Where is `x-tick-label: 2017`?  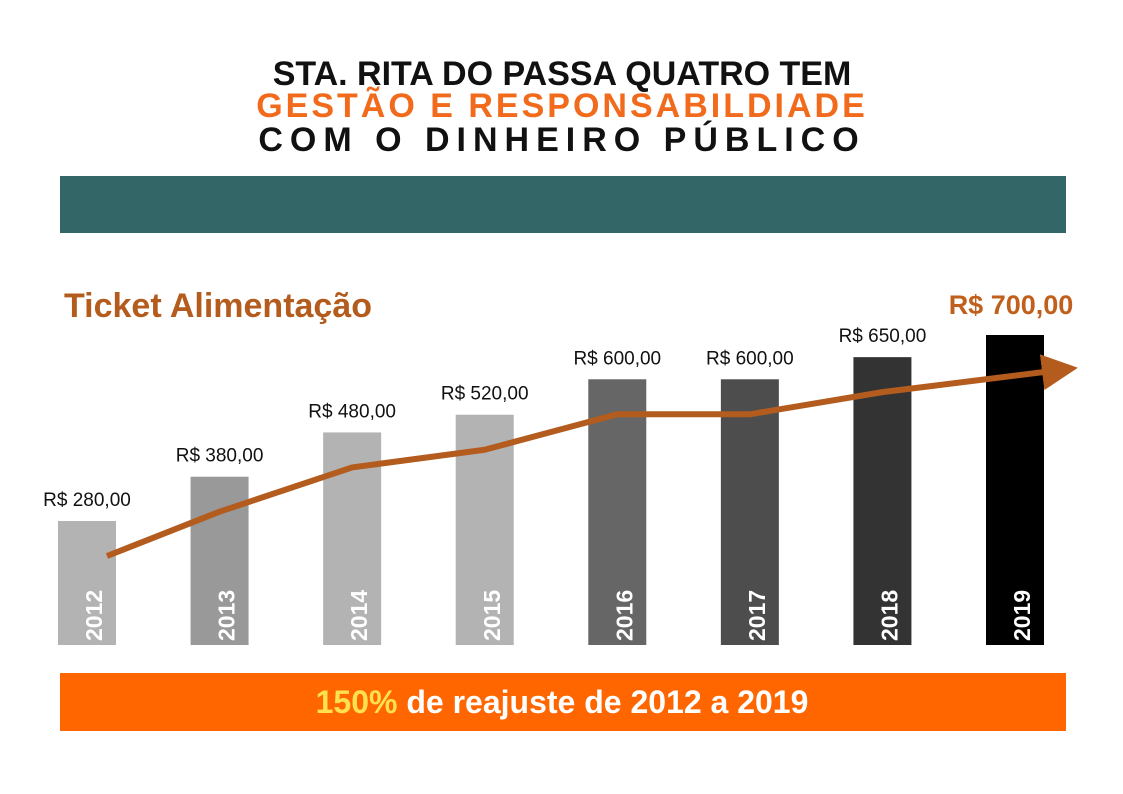 x-tick-label: 2017 is located at coordinates (757, 615).